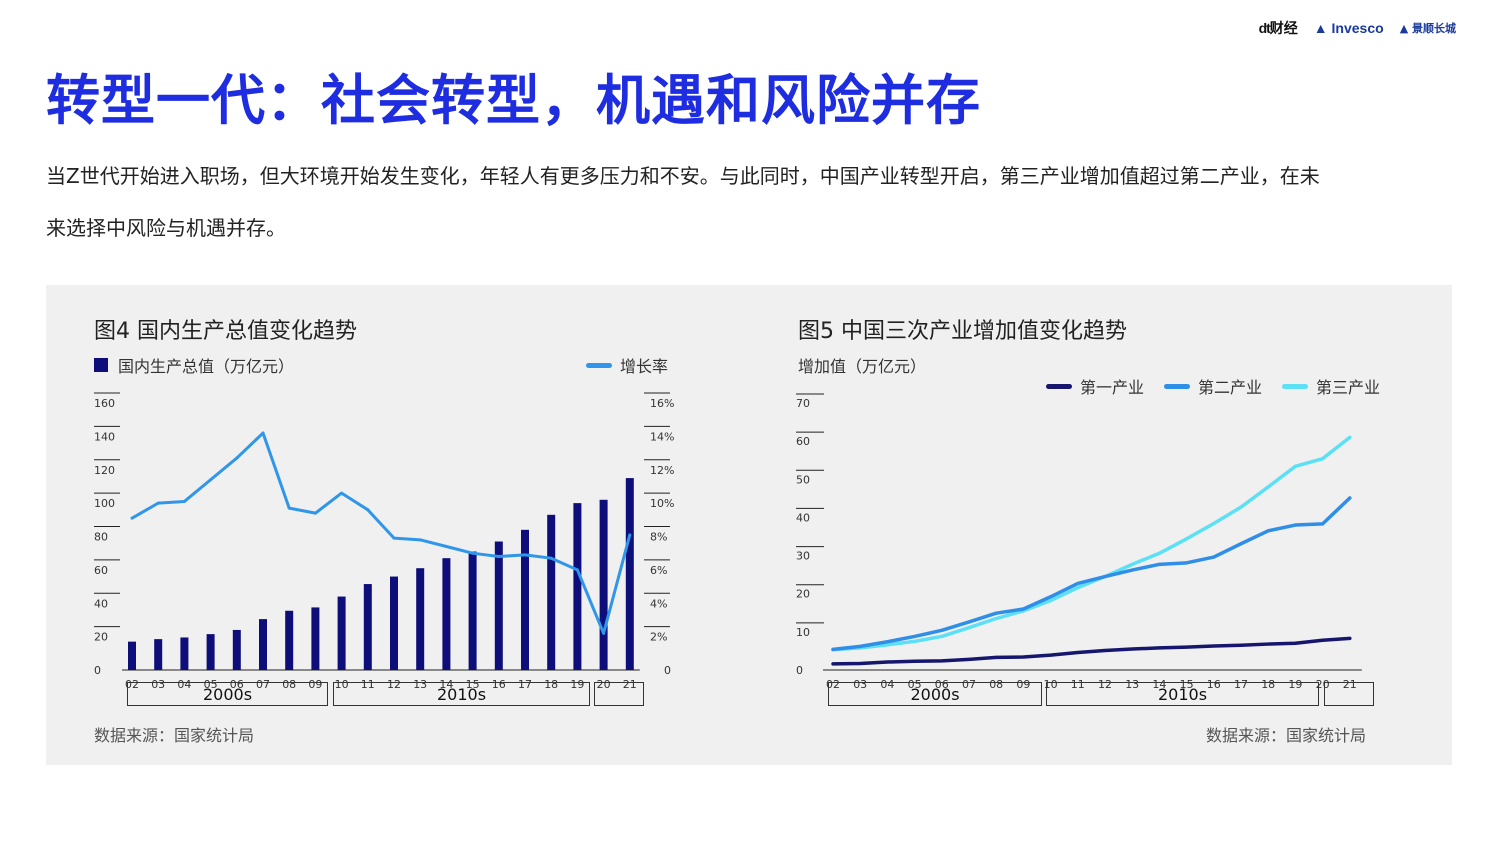 The height and width of the screenshot is (844, 1500). What do you see at coordinates (860, 684) in the screenshot?
I see `industry-x-tick-label: 03` at bounding box center [860, 684].